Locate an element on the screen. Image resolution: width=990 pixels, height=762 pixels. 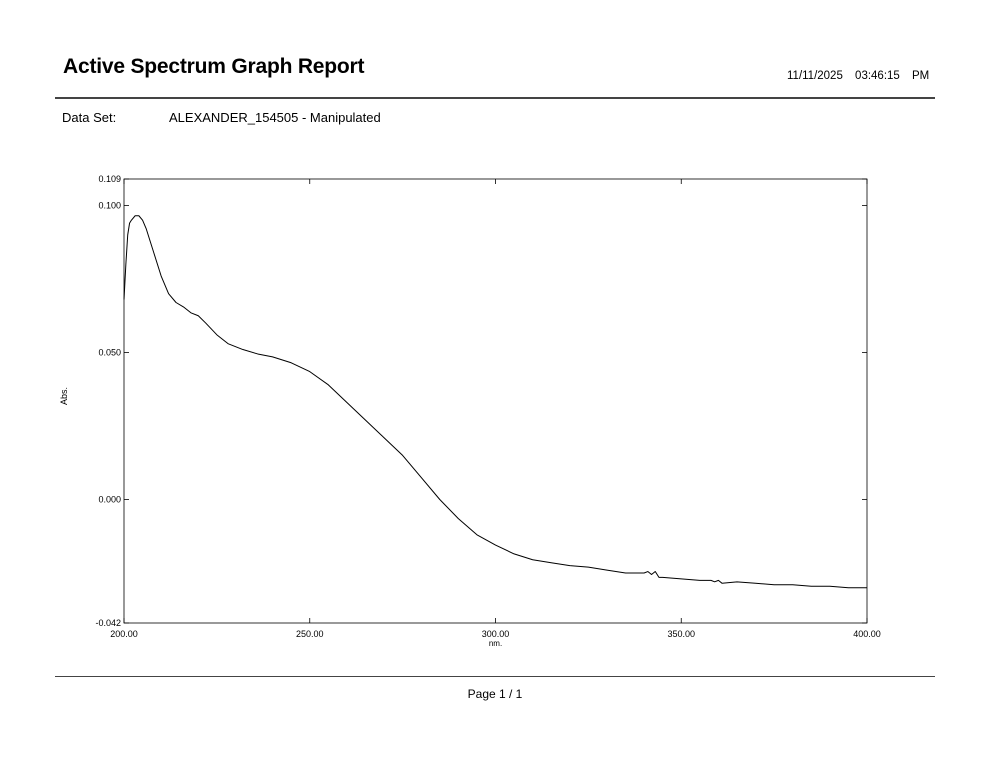
x-axis-label: nm. is located at coordinates (495, 643).